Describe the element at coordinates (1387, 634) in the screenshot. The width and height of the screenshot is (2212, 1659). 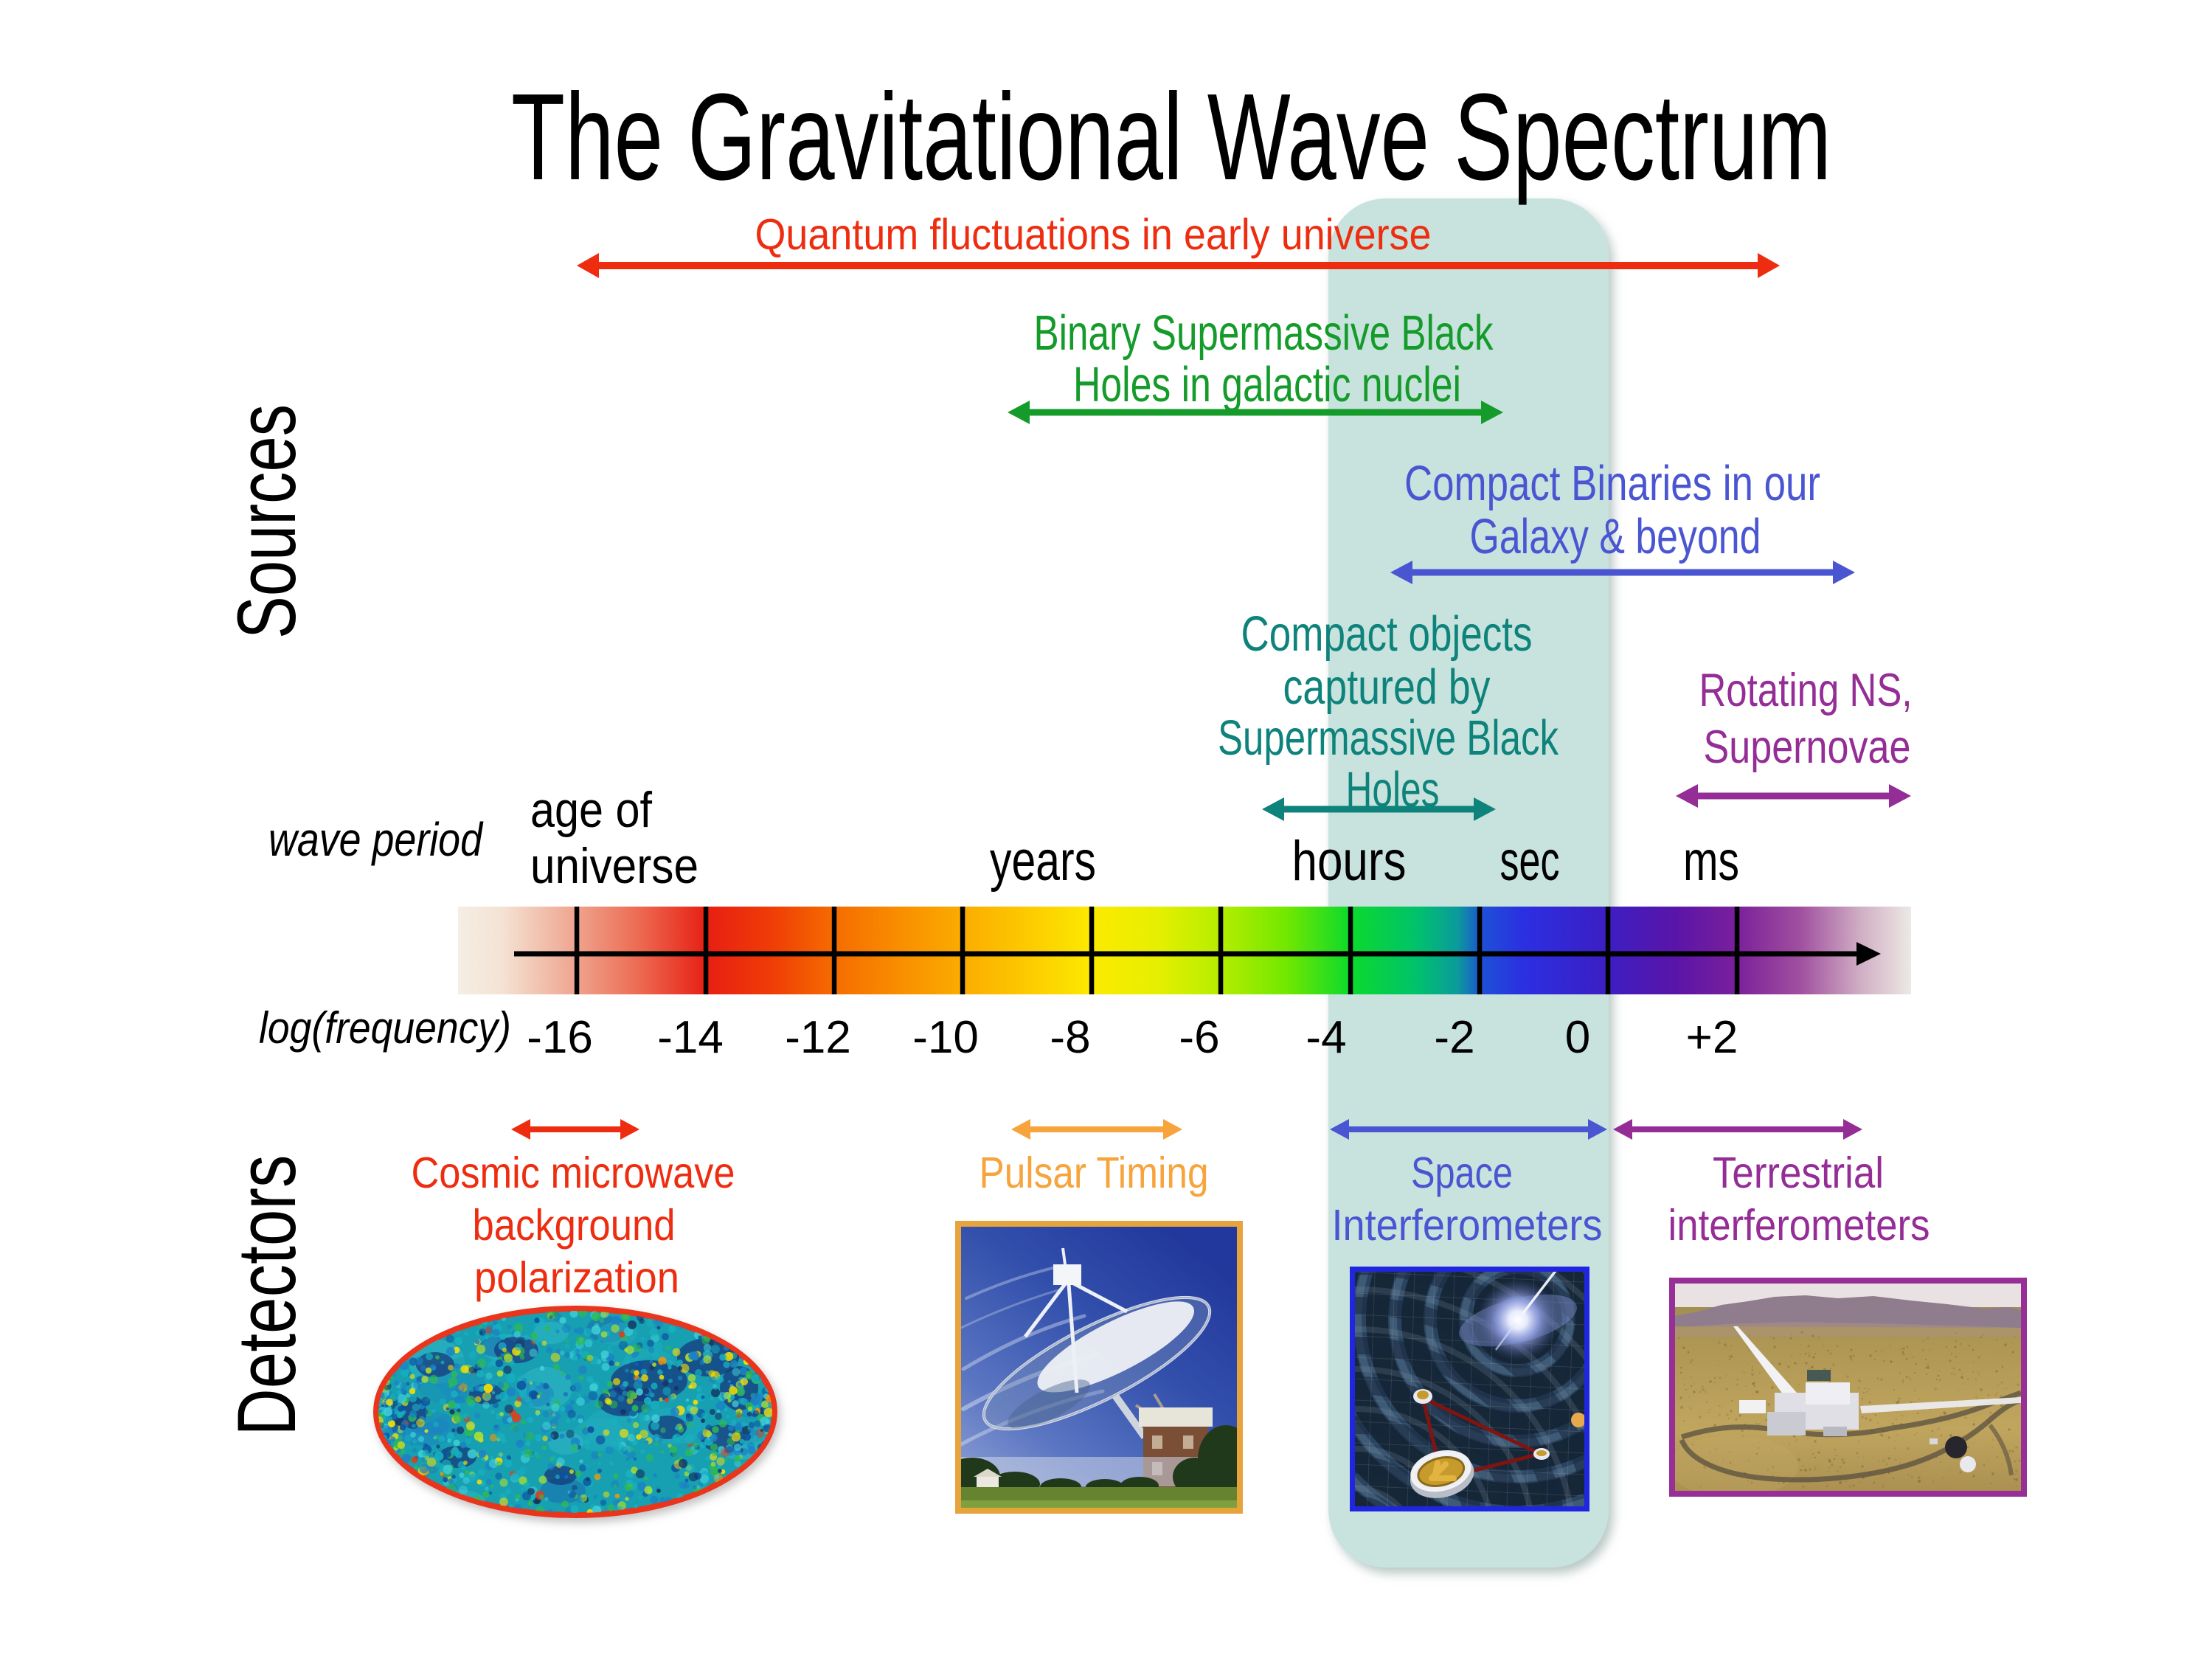
I see `svg-text: Compact objects` at that location.